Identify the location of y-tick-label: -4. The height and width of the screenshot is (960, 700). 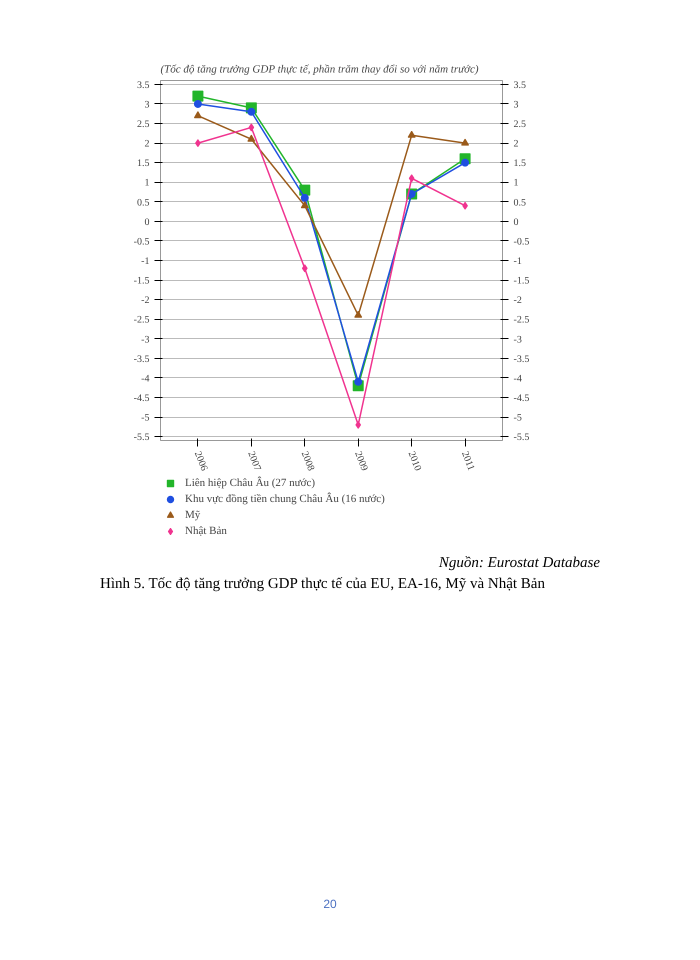
(145, 378).